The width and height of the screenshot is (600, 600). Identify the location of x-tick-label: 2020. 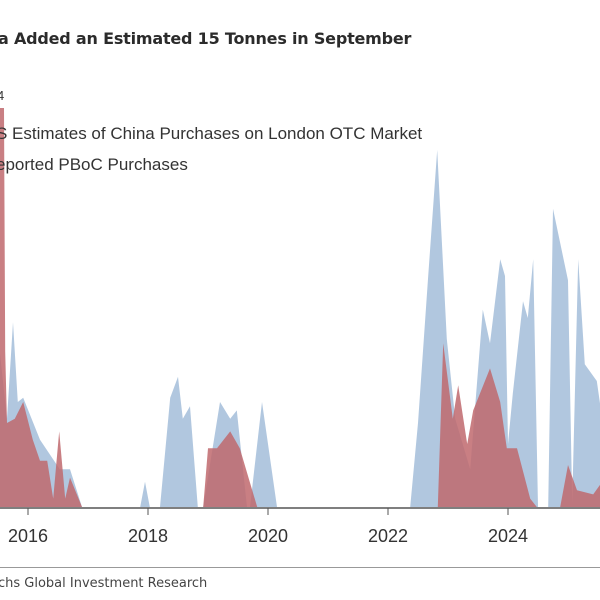
(268, 536).